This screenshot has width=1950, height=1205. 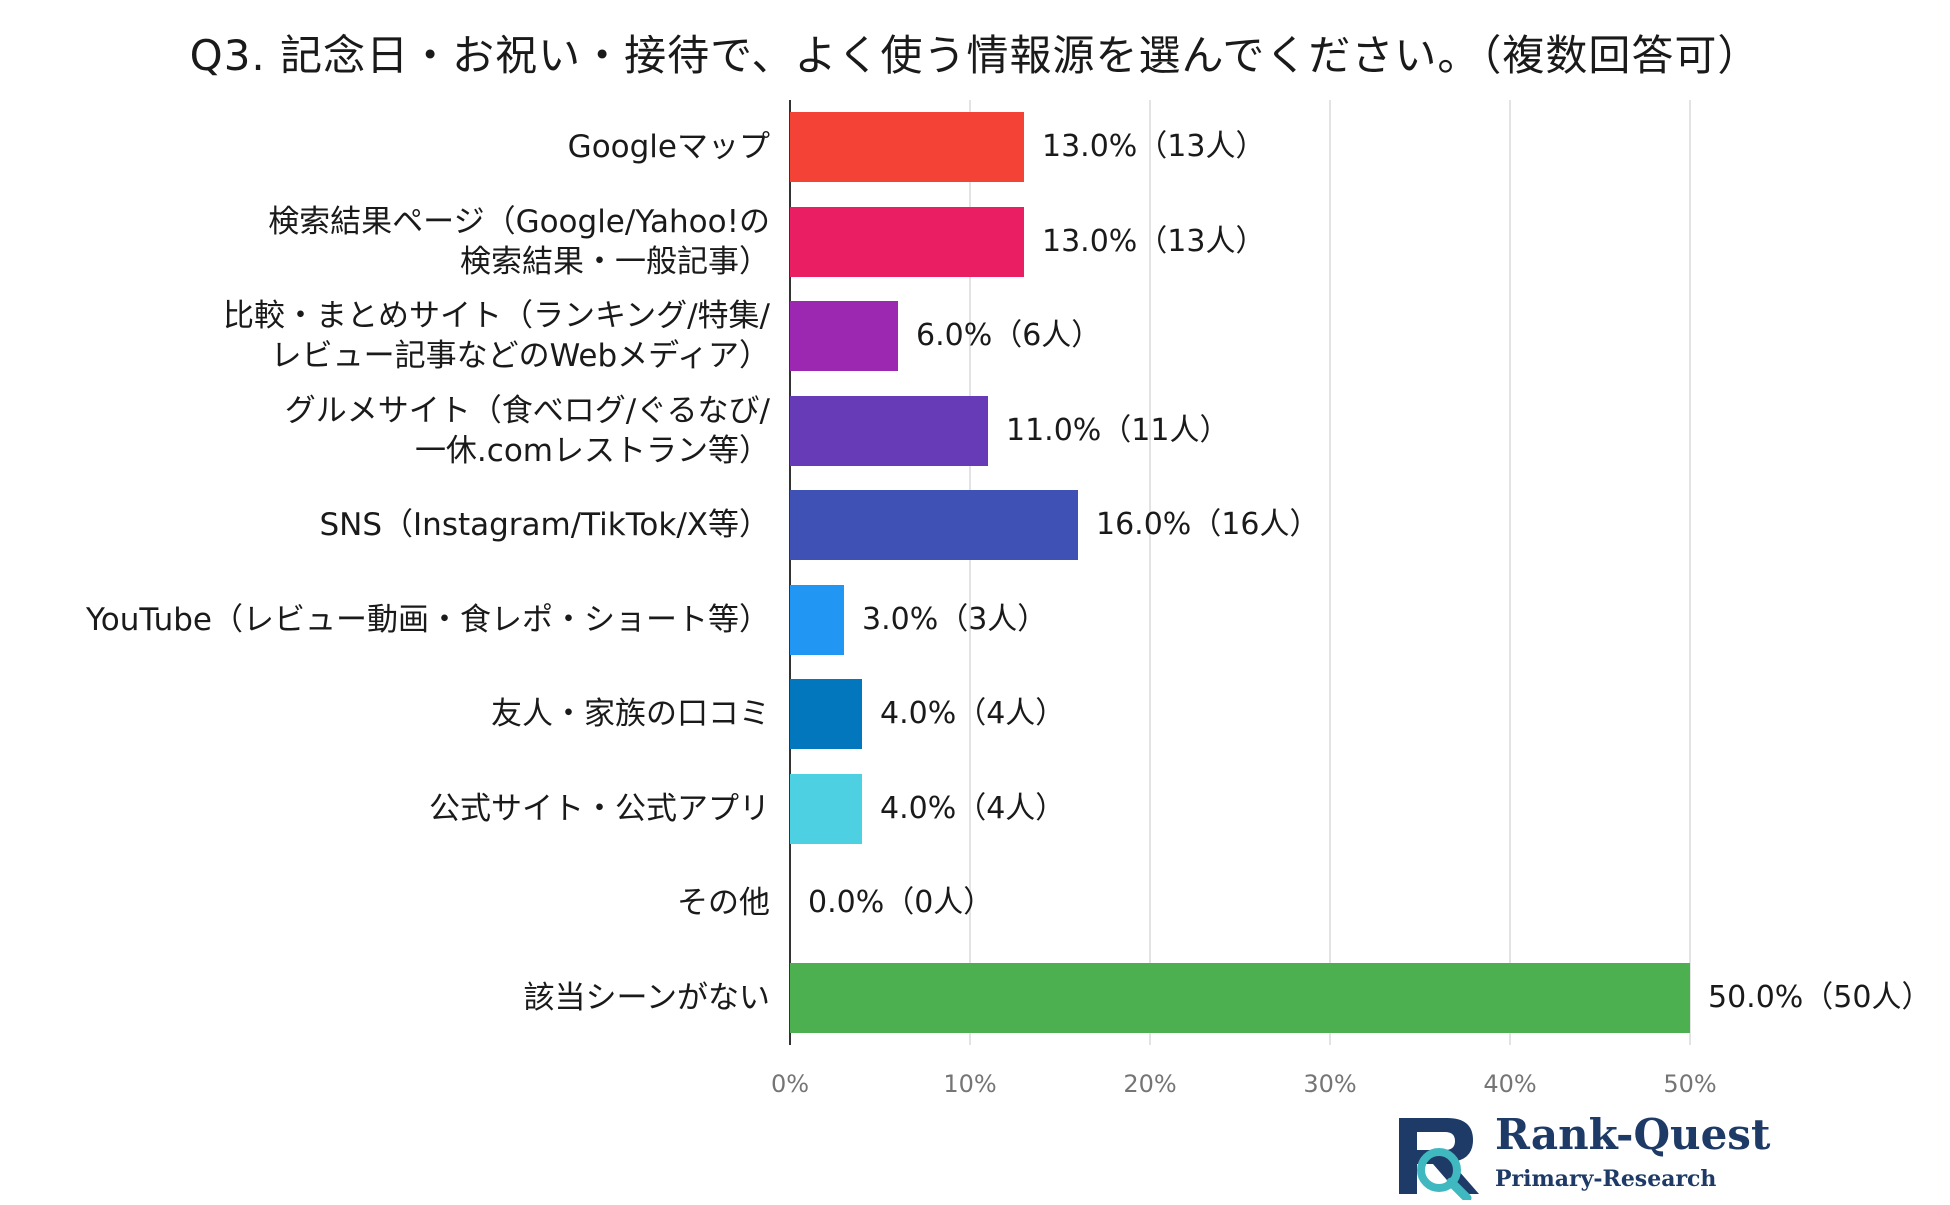 I want to click on data-label: 3.0%（3人）, so click(x=955, y=619).